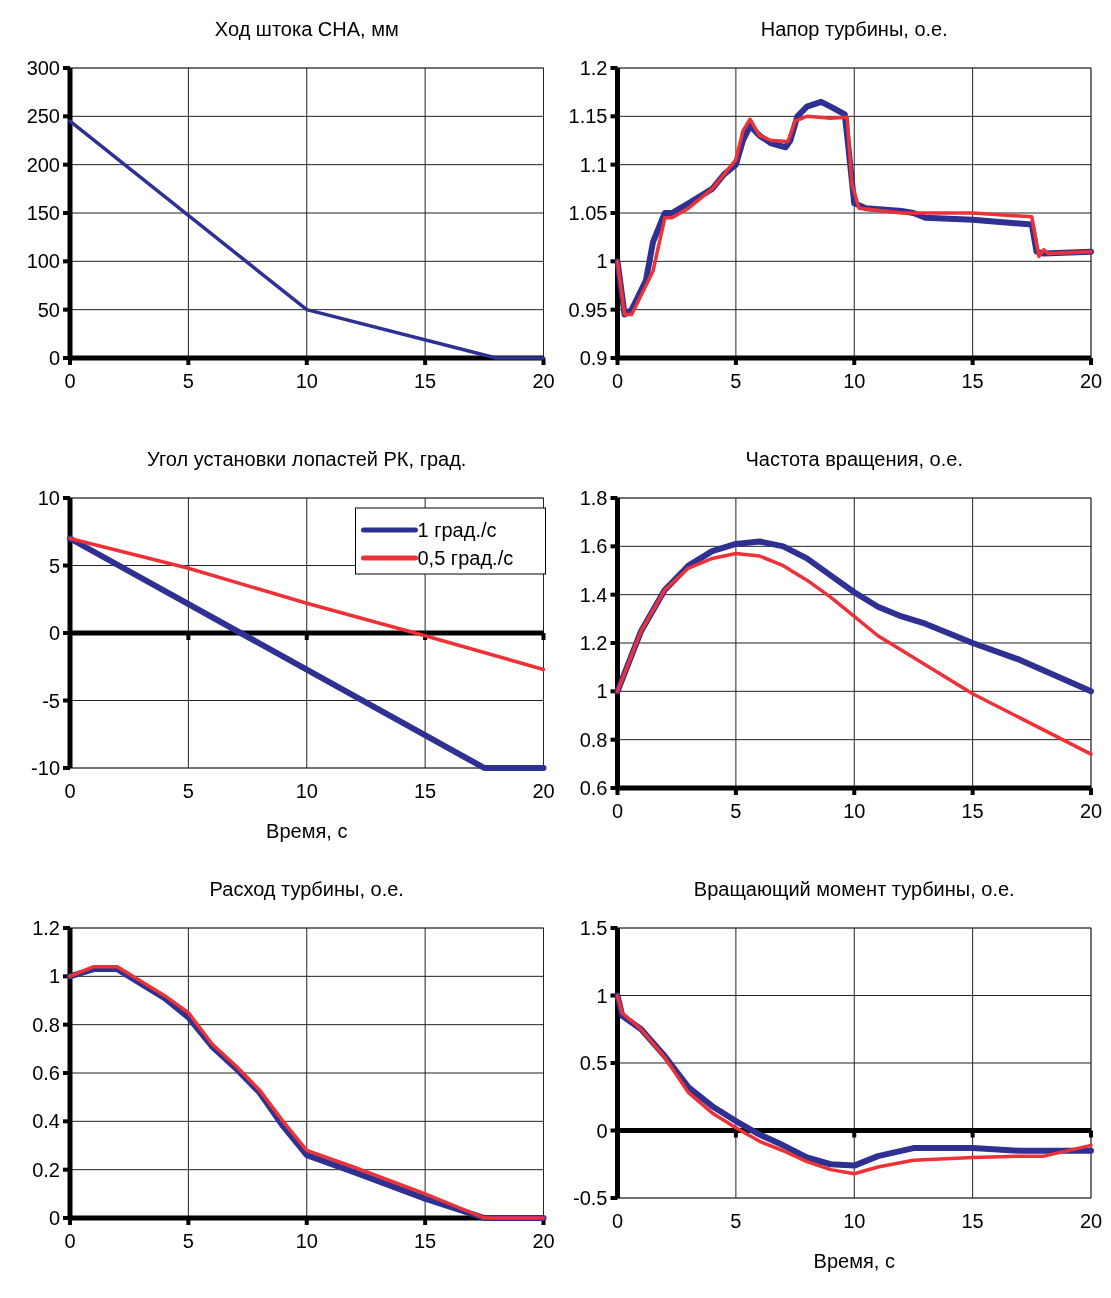 This screenshot has height=1298, width=1111. Describe the element at coordinates (854, 459) in the screenshot. I see `chart-title: Частота вращения, о.е.` at that location.